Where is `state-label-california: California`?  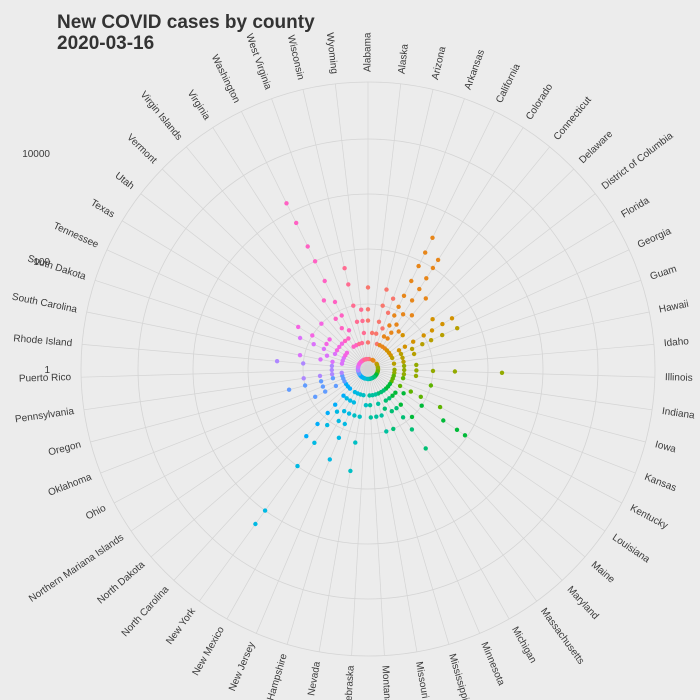
state-label-california: California is located at coordinates (508, 83).